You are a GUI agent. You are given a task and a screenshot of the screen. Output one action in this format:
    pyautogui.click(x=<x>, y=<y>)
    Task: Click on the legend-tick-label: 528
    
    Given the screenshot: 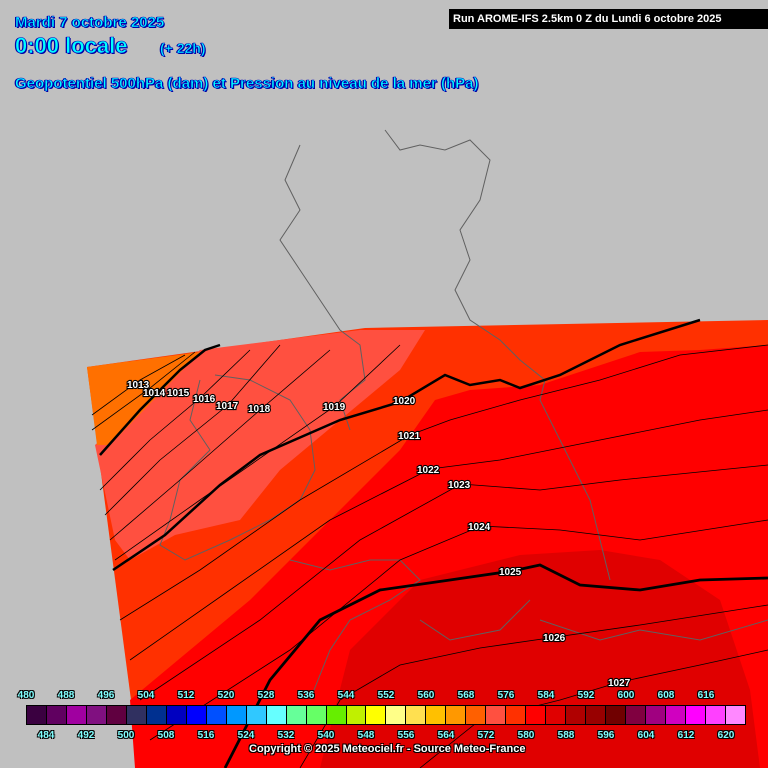 What is the action you would take?
    pyautogui.click(x=266, y=695)
    